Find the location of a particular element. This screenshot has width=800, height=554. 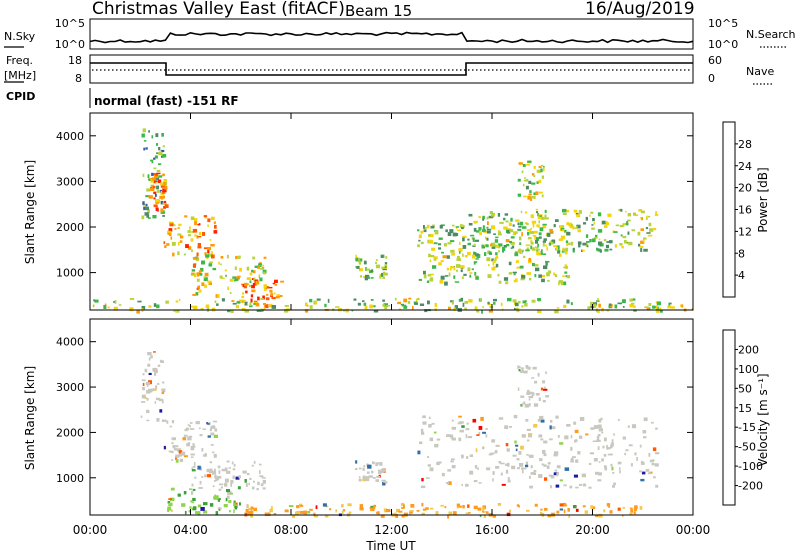

nsky-label: N.Sky is located at coordinates (20, 36).